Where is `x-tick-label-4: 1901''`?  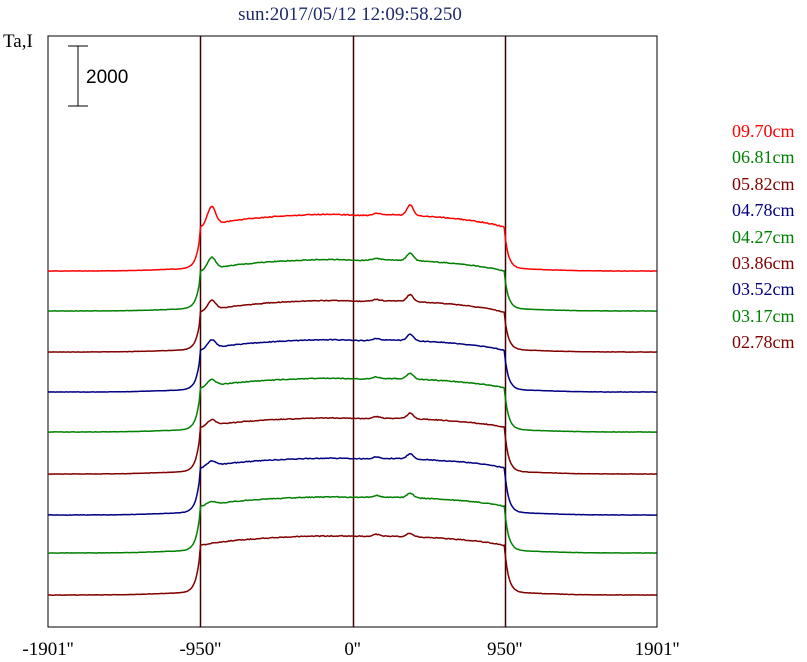 x-tick-label-4: 1901'' is located at coordinates (657, 649).